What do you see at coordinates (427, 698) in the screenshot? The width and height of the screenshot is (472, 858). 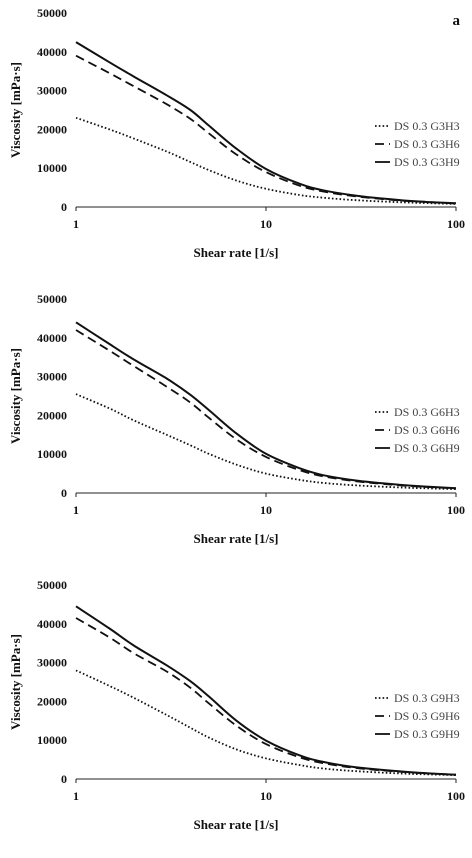 I see `legend-label: DS 0.3 G9H3` at bounding box center [427, 698].